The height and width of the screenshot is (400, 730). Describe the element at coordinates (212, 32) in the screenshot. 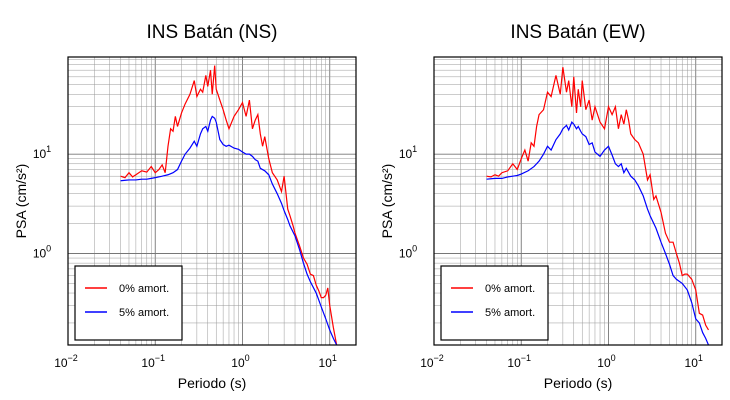

I see `chart-title: INS Batán (NS)` at that location.